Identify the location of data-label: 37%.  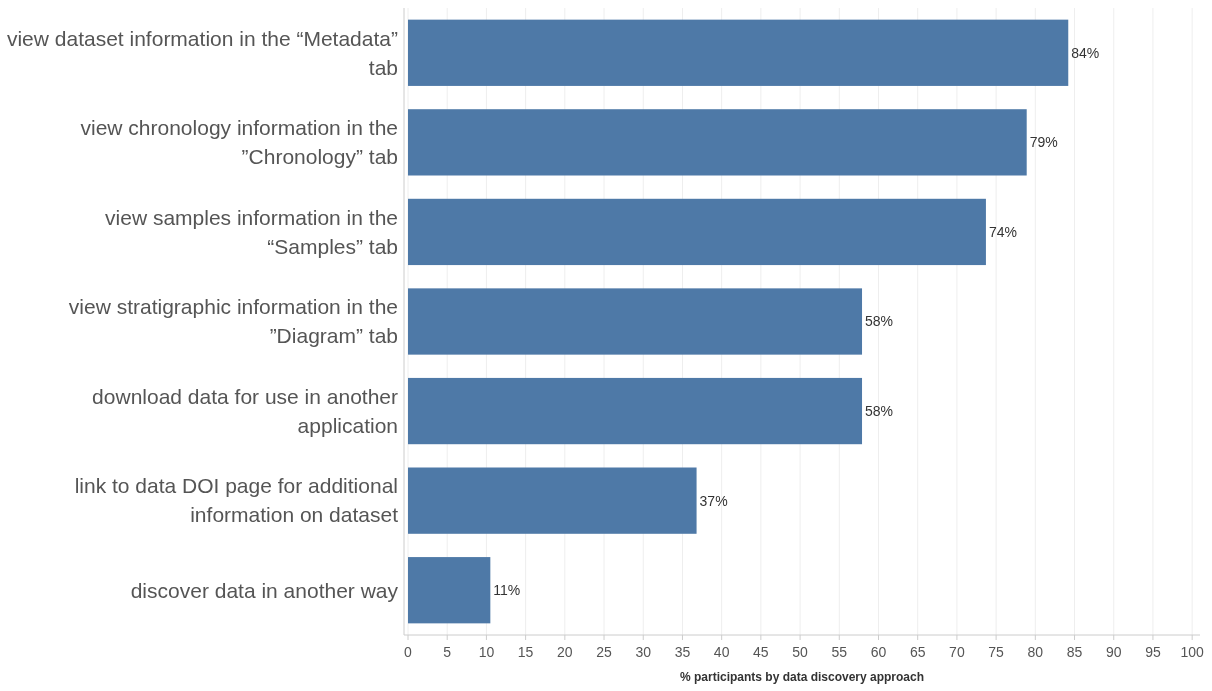
(713, 500).